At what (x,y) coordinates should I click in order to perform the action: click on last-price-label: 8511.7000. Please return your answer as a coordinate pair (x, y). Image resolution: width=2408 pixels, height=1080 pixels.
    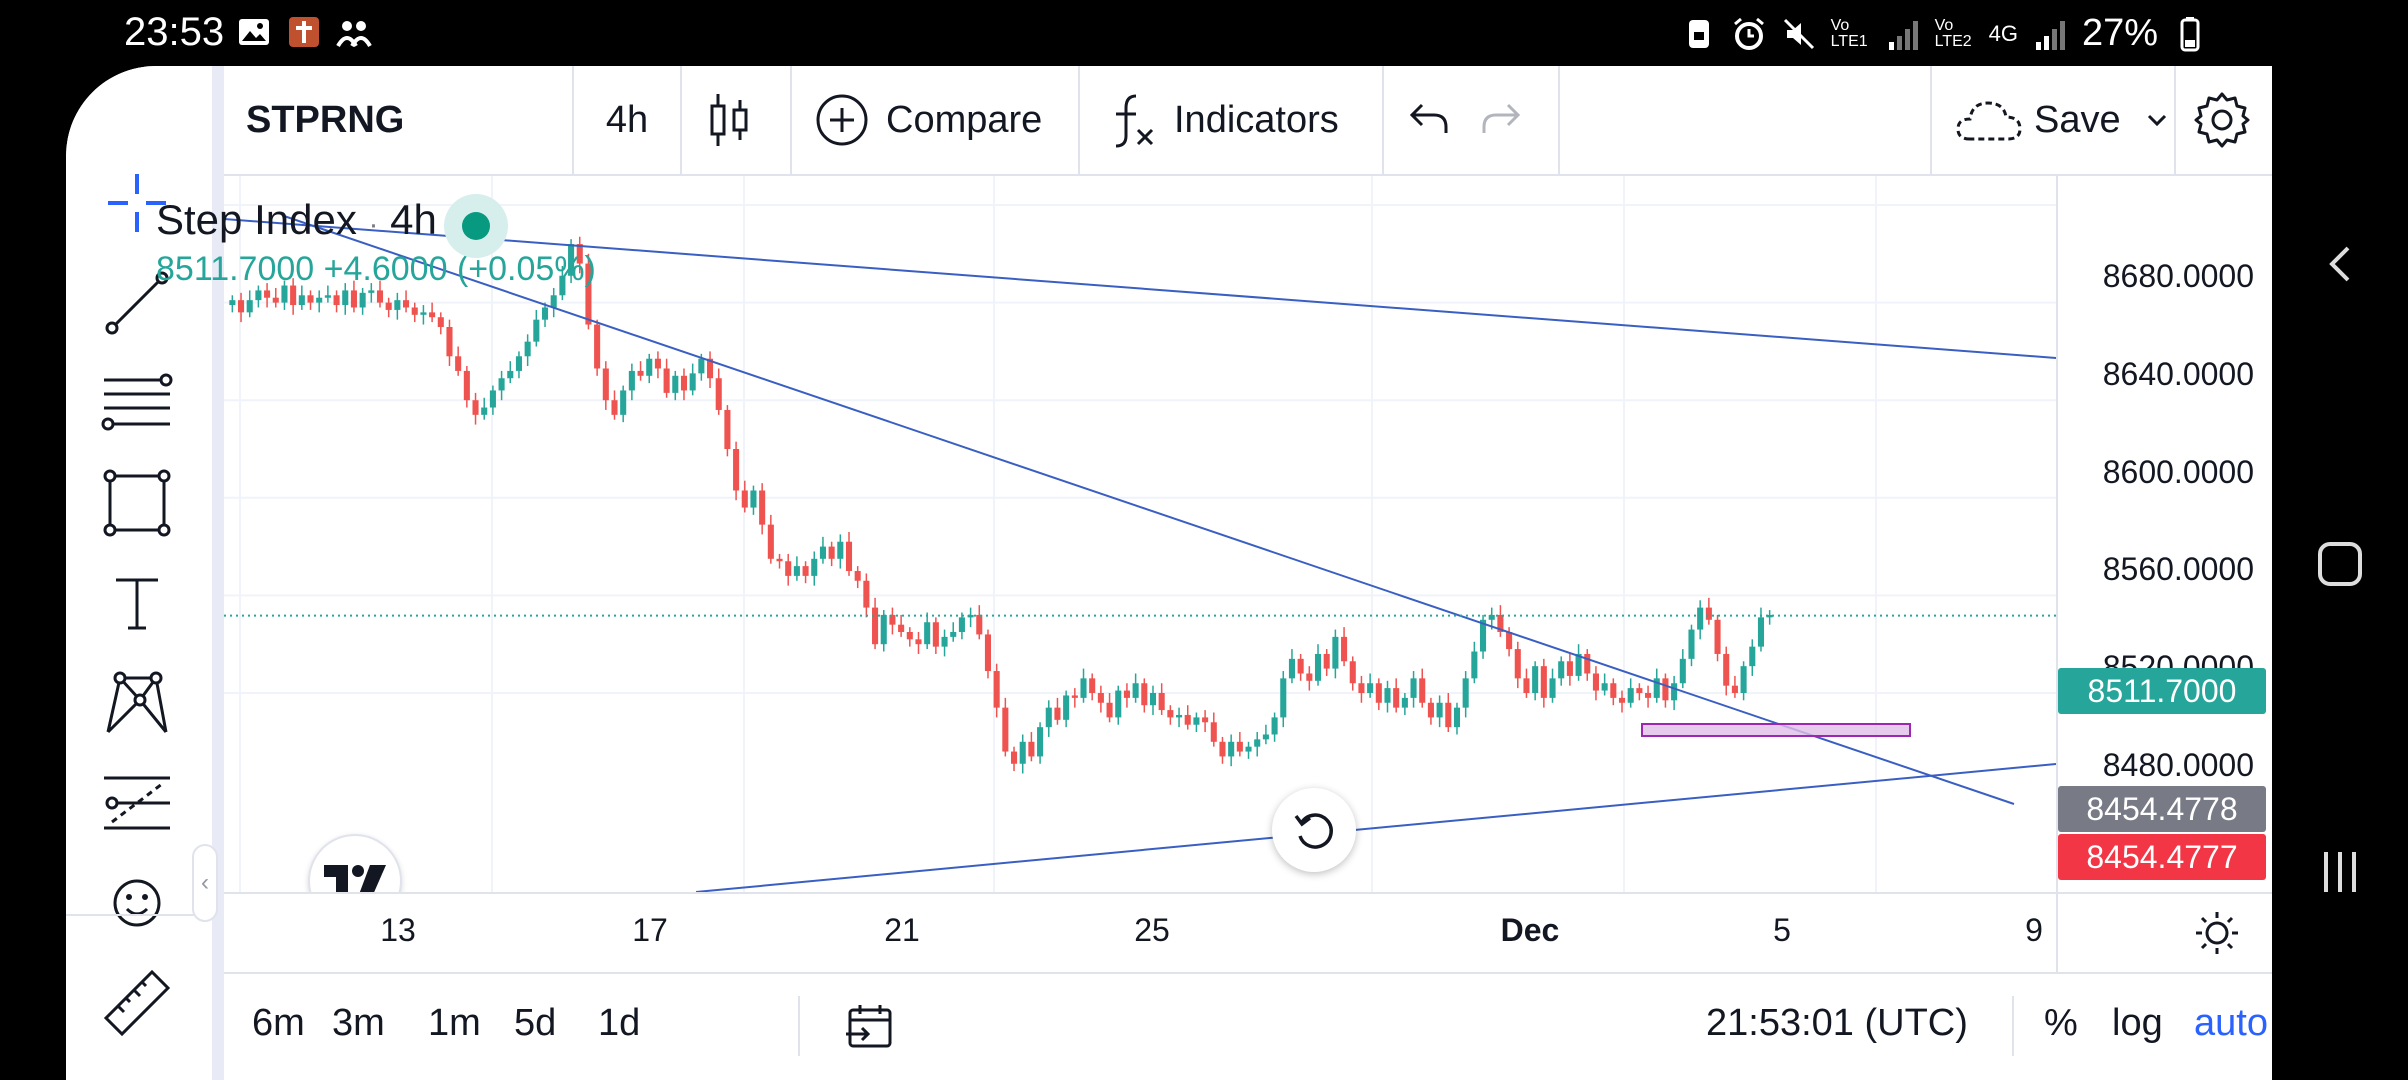
    Looking at the image, I should click on (2162, 691).